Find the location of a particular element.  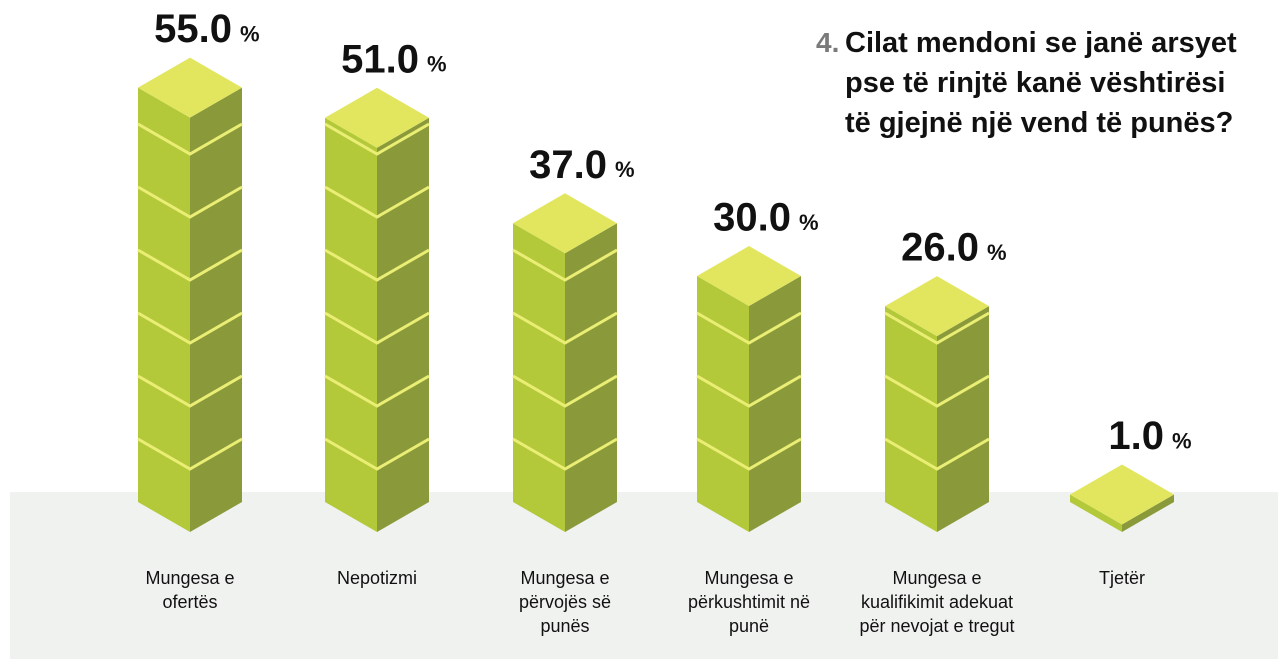

x-label-box: Mungesa e ofertës is located at coordinates (190, 590).